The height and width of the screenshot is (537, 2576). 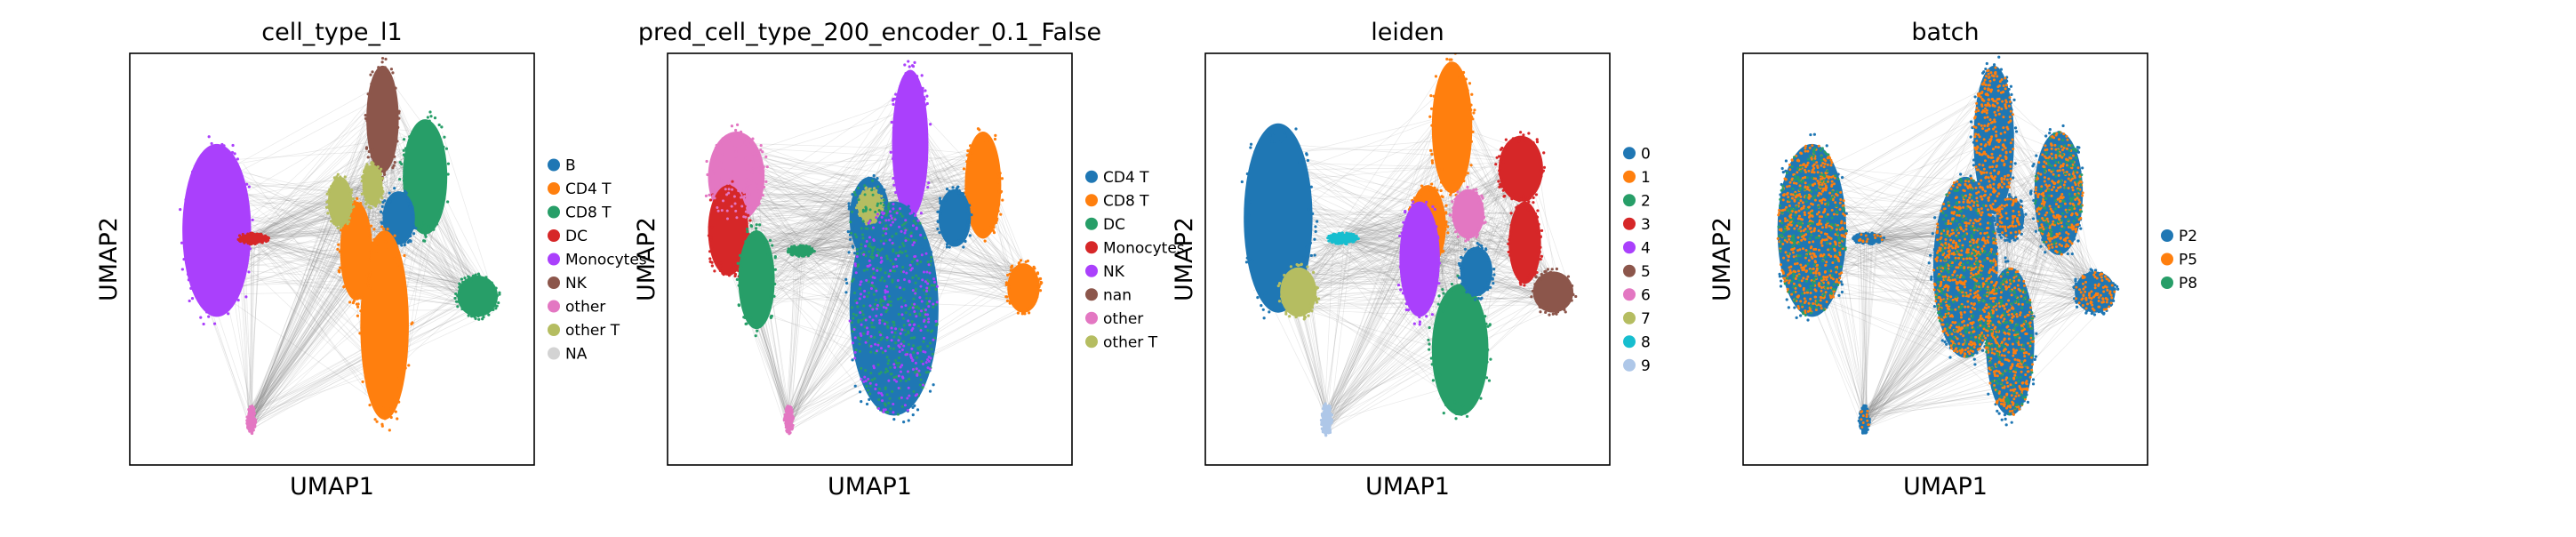 I want to click on panel-title: cell_type_l1, so click(x=331, y=32).